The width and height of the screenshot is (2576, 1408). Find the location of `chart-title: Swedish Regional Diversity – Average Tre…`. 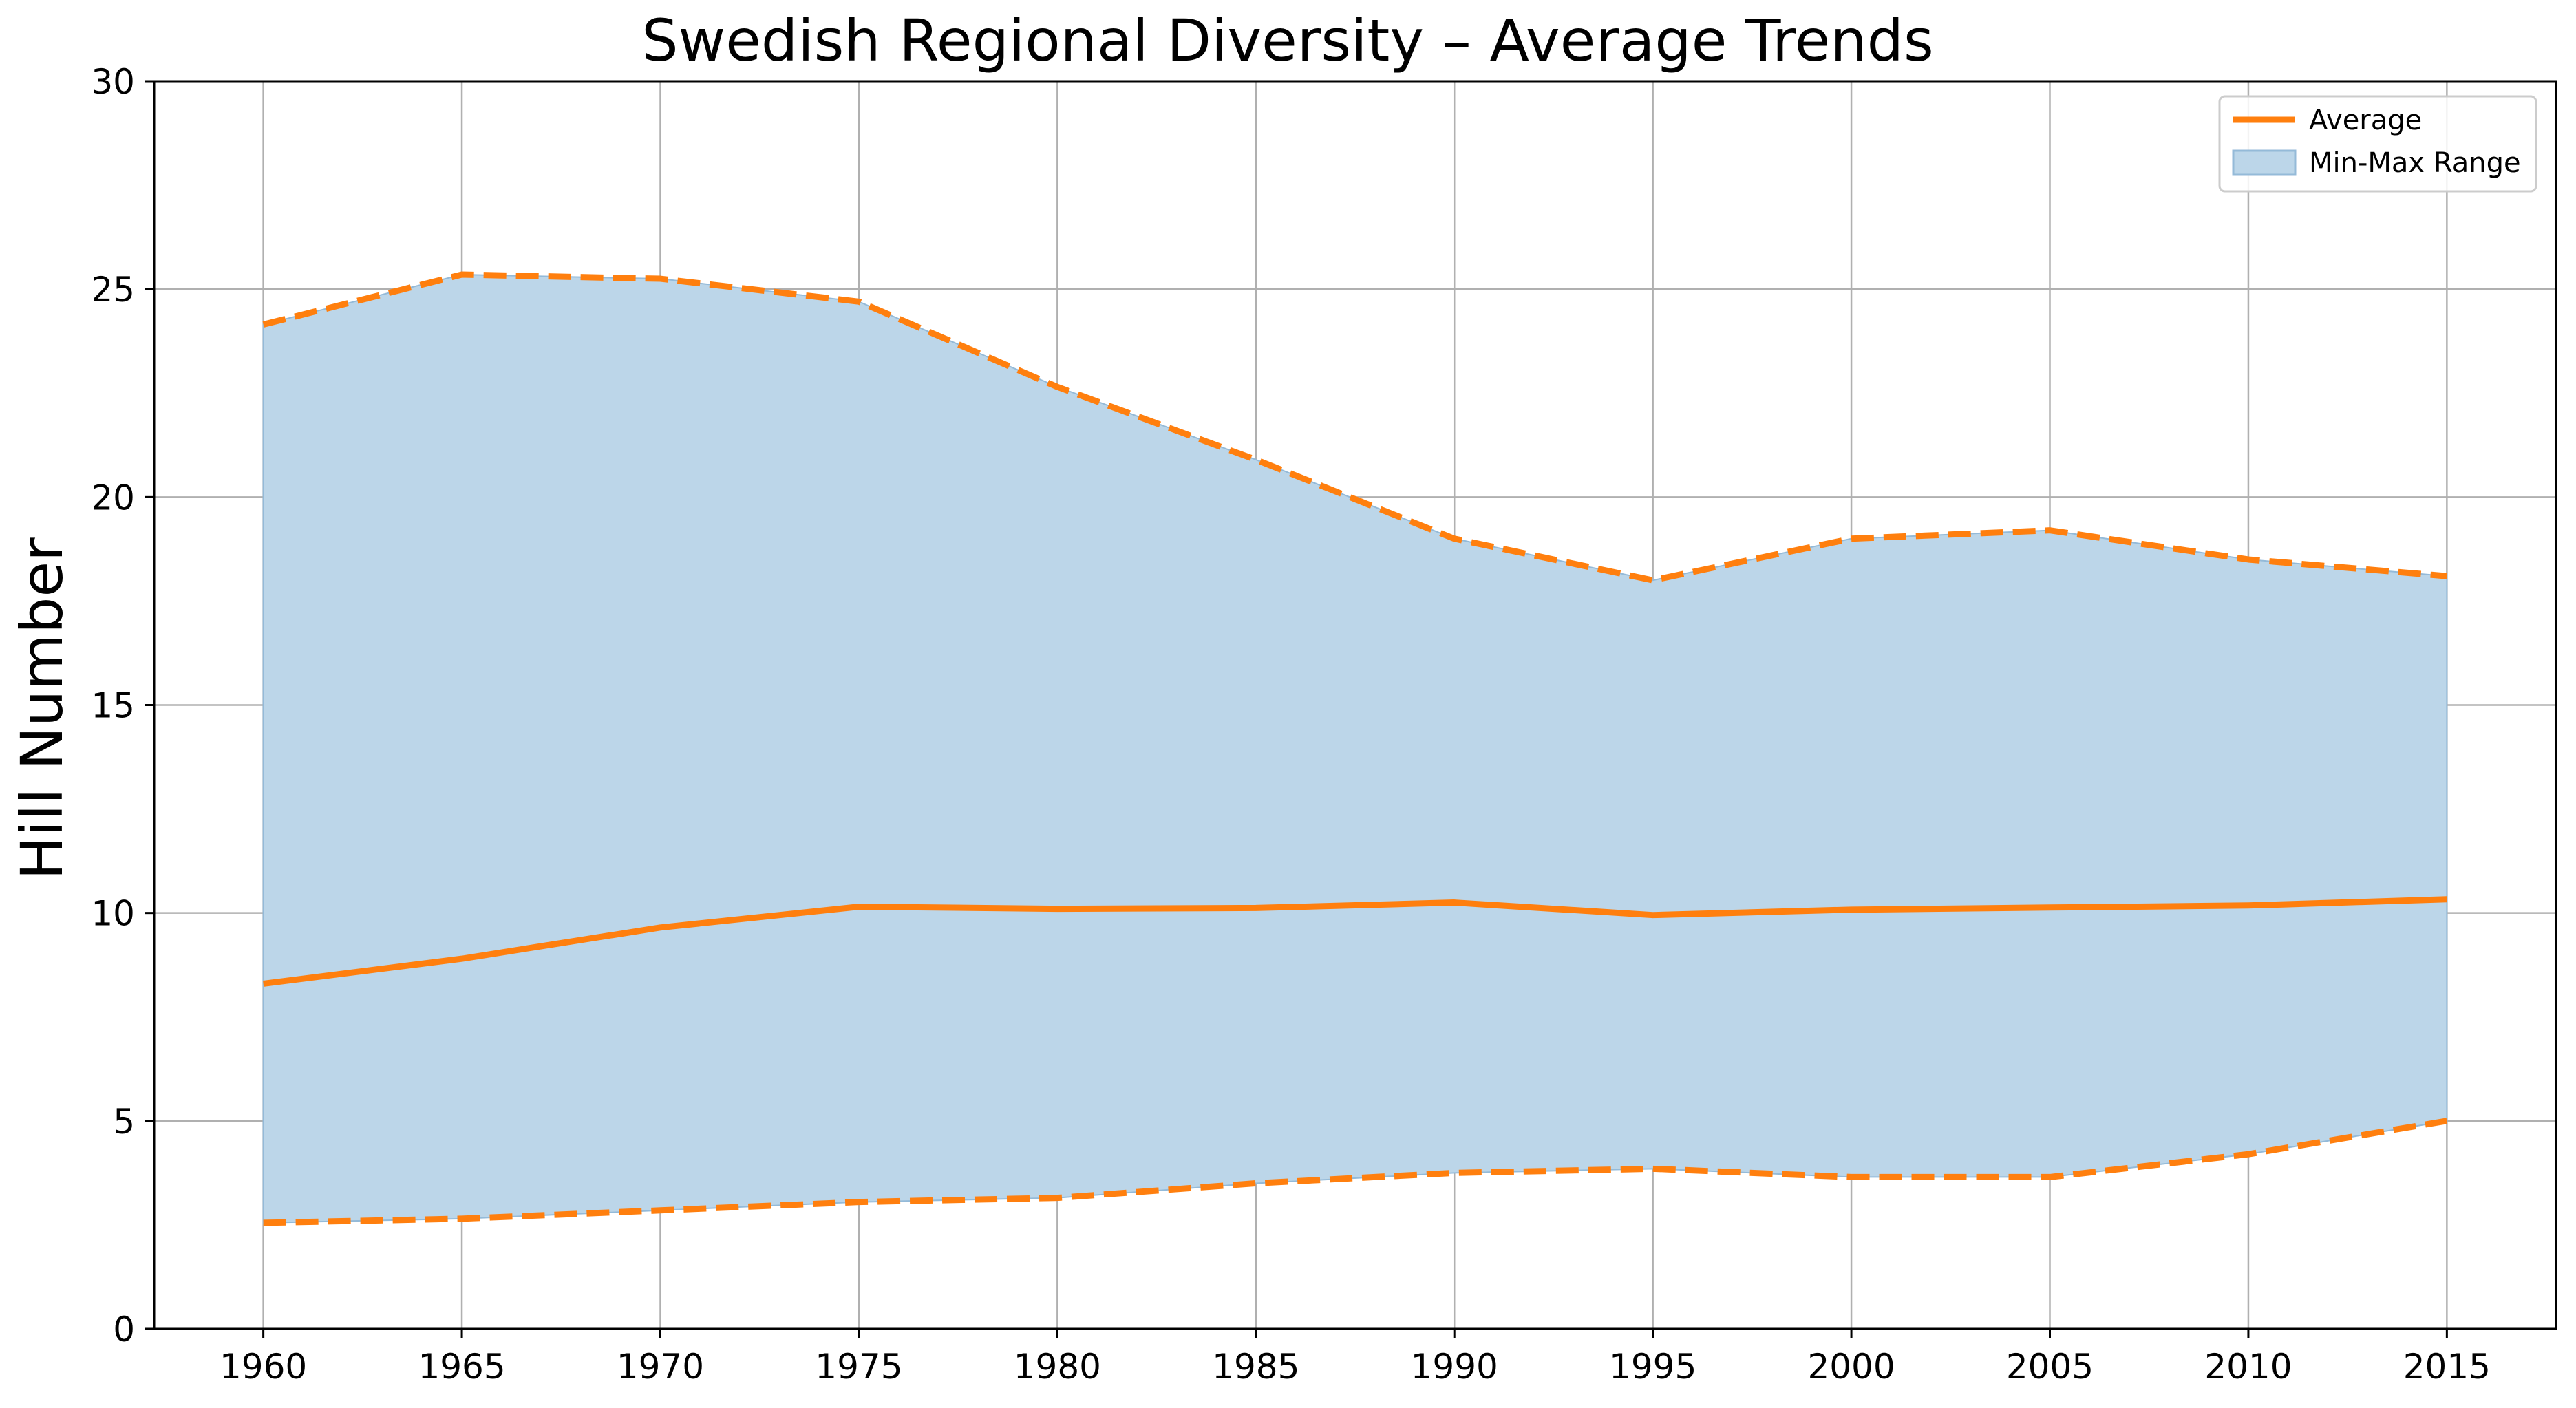

chart-title: Swedish Regional Diversity – Average Tre… is located at coordinates (1287, 40).